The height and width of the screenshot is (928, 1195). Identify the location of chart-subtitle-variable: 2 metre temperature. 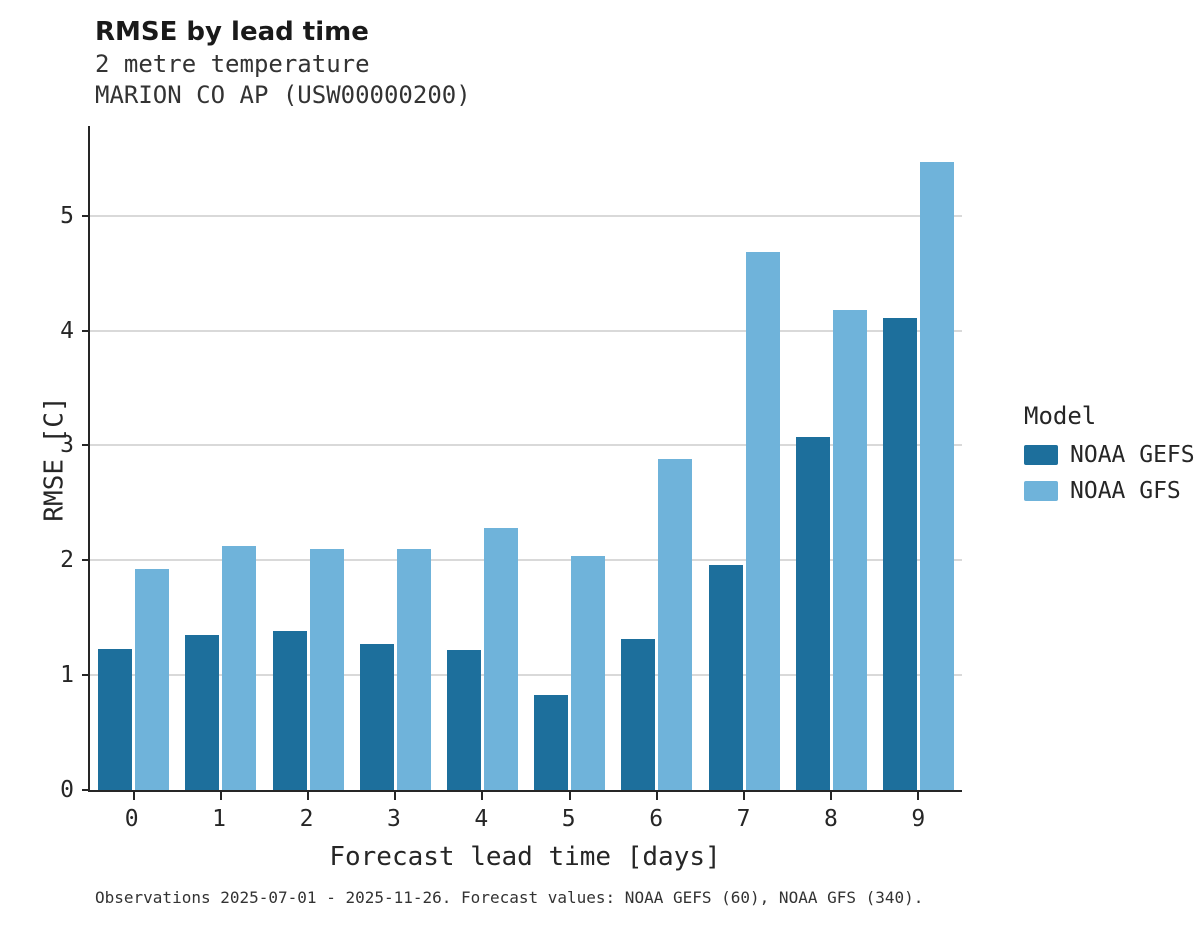
(232, 63).